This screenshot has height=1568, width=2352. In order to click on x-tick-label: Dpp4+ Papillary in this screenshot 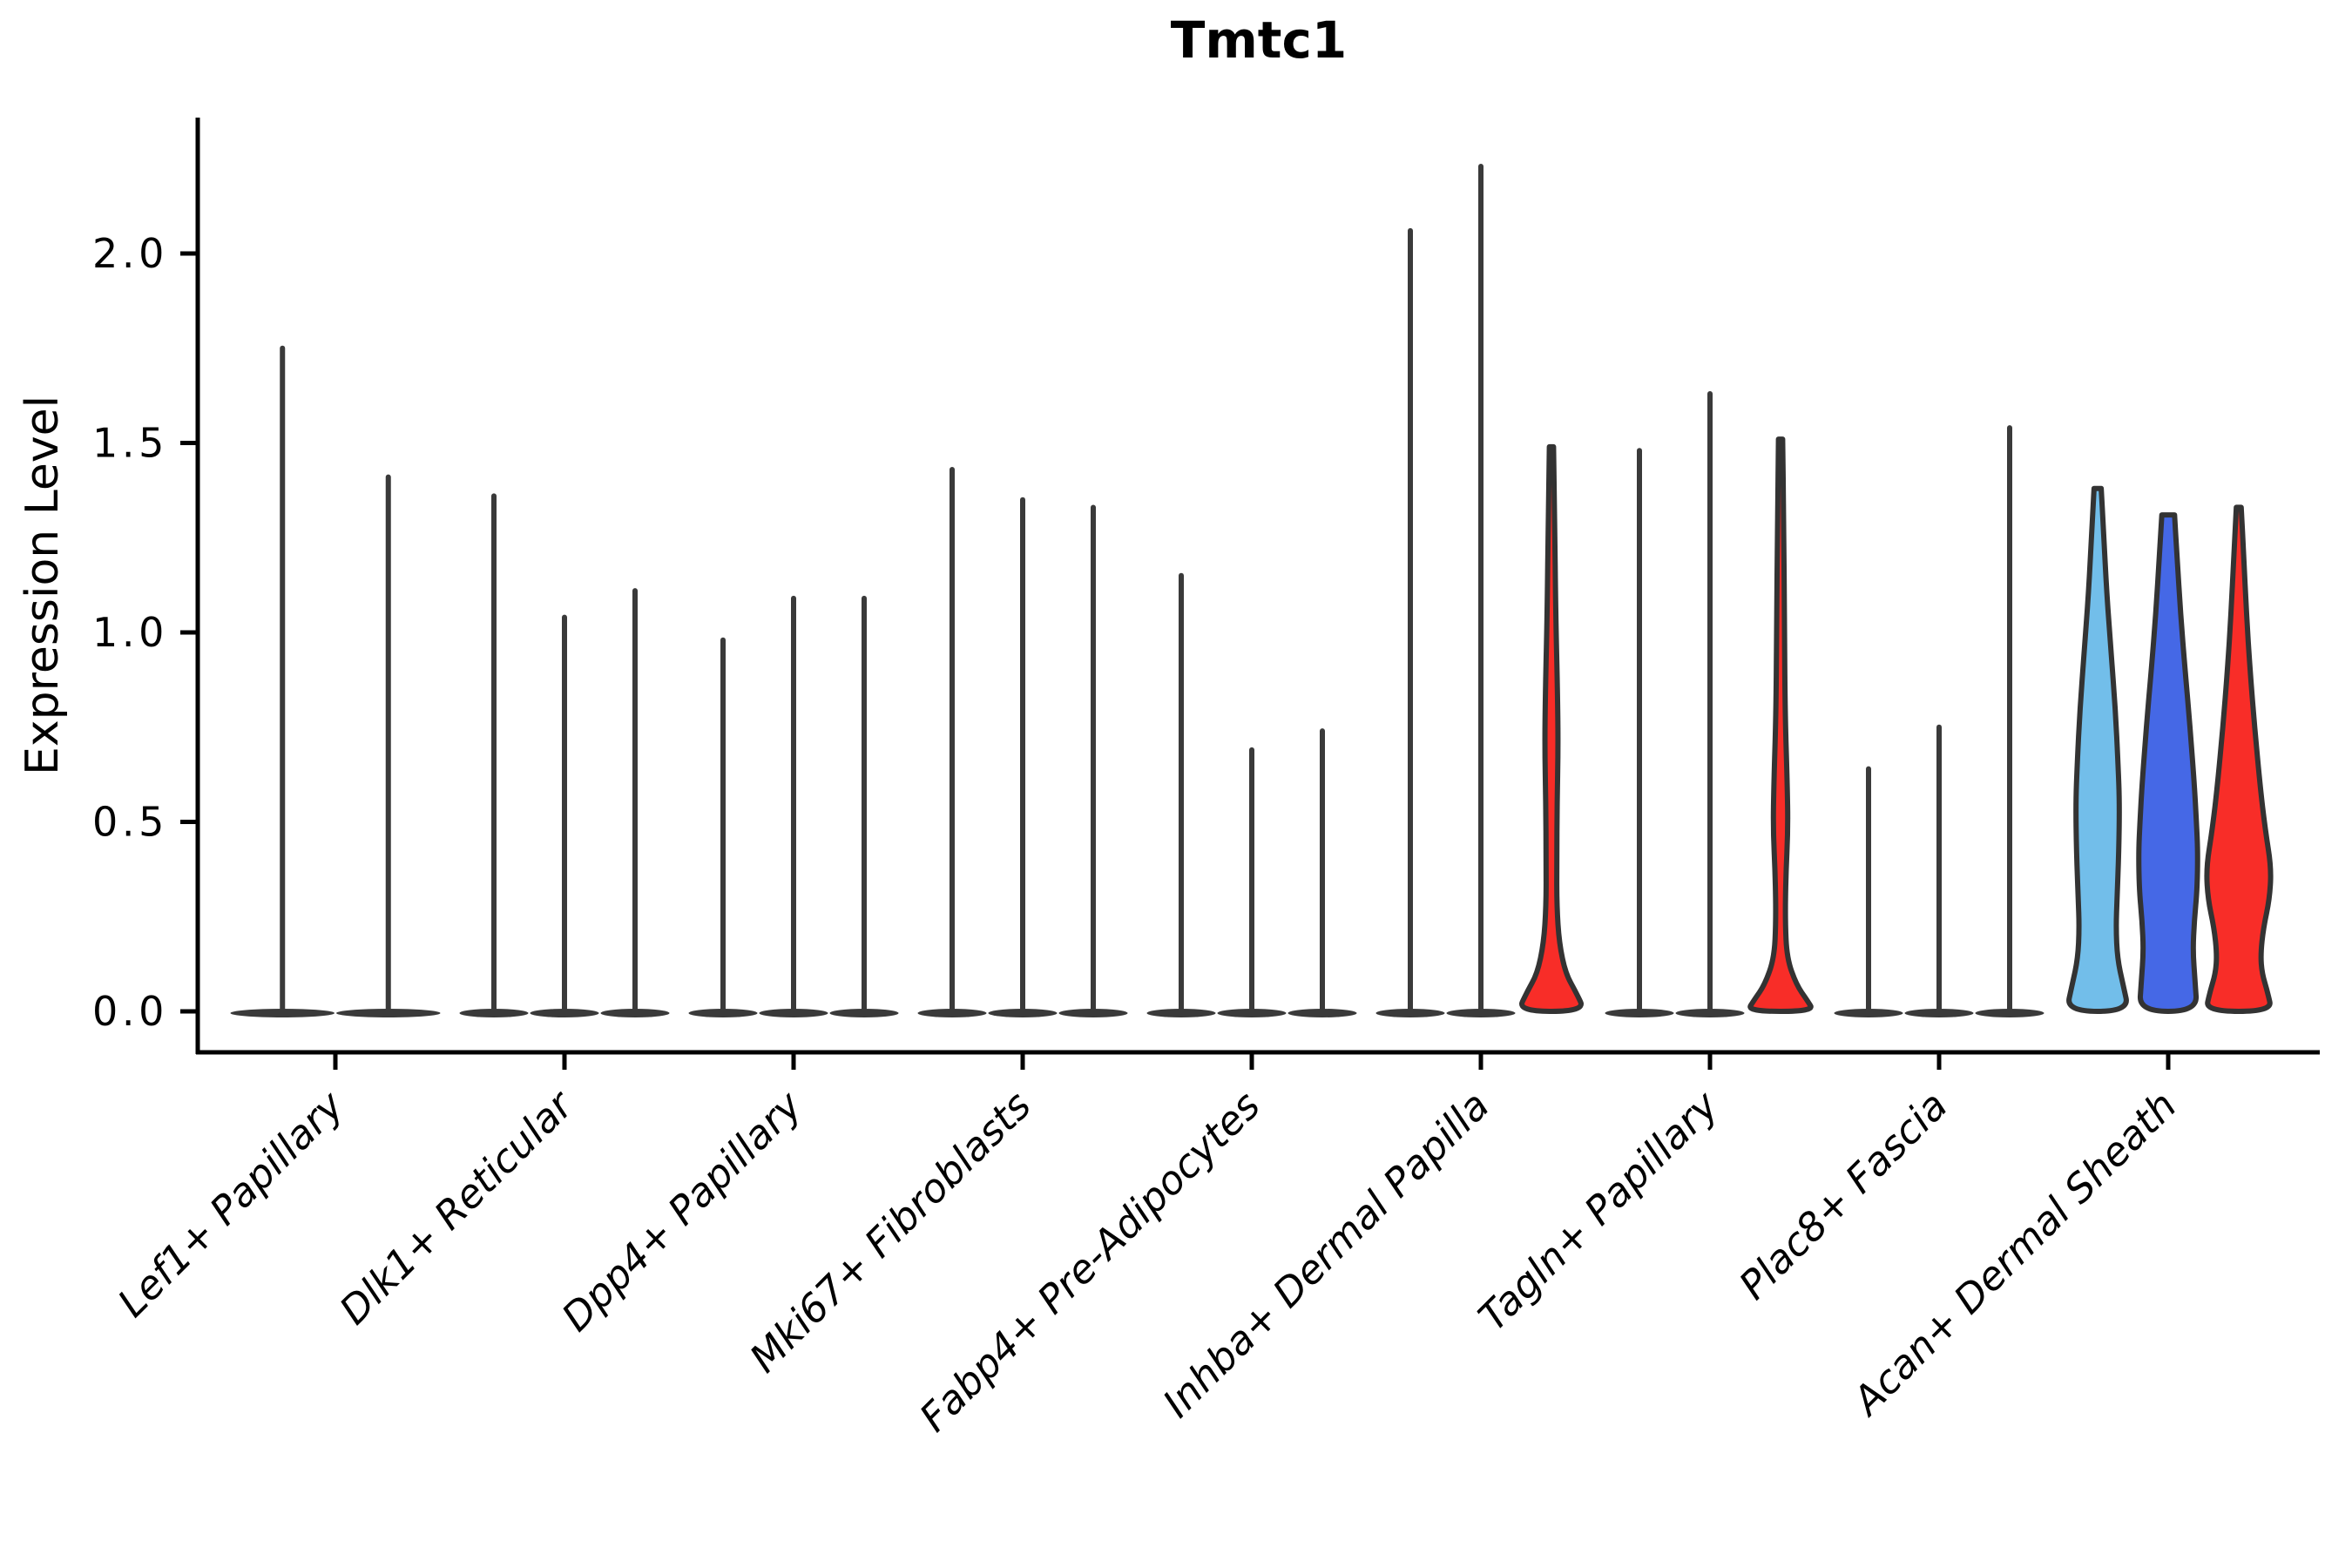, I will do `click(682, 1211)`.